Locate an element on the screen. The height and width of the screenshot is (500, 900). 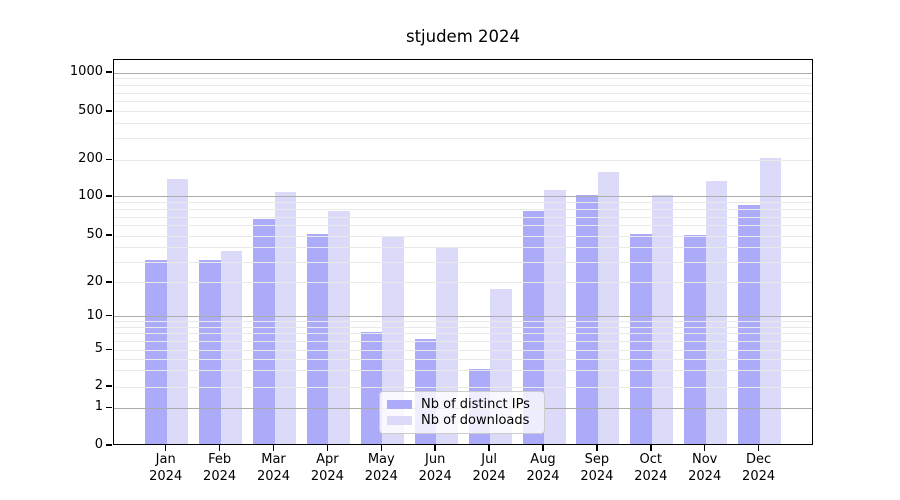
x-tick-mark-jun is located at coordinates (435, 448).